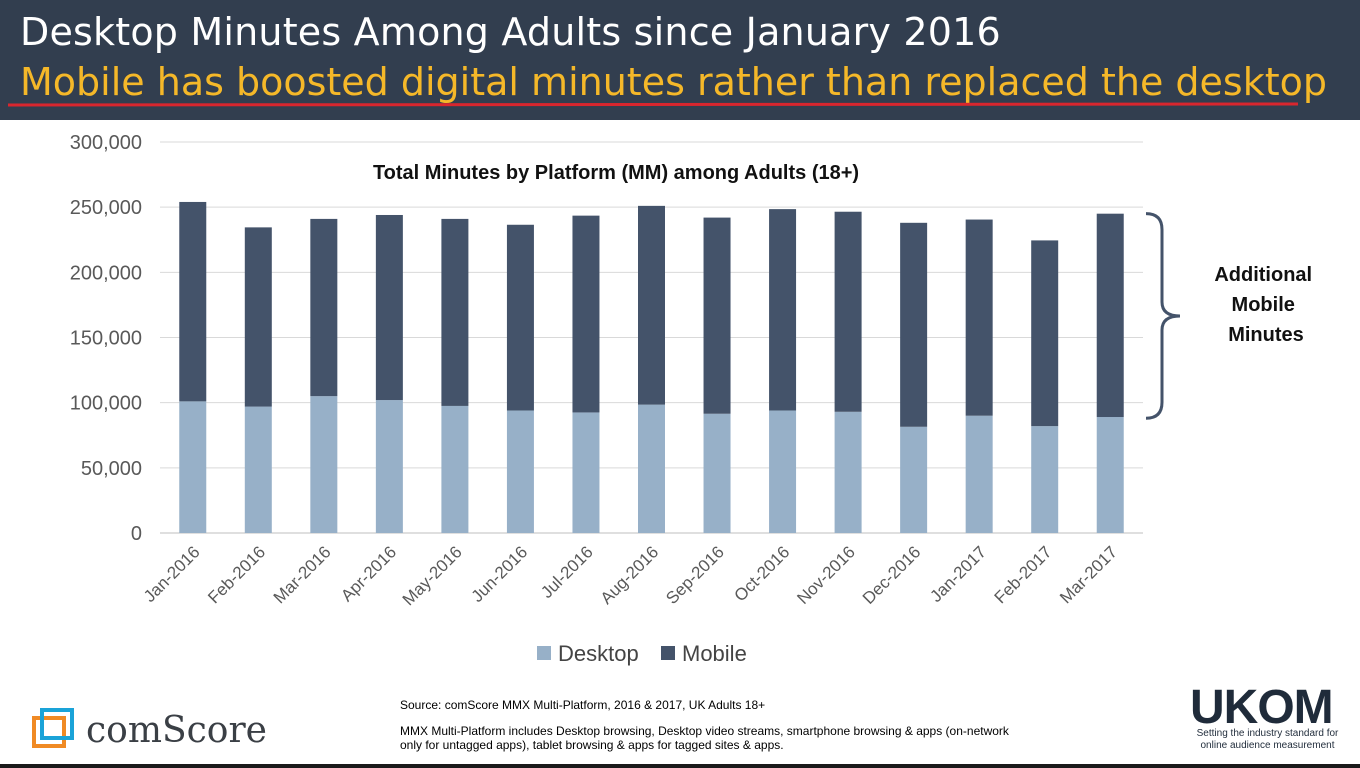 The image size is (1360, 768). Describe the element at coordinates (324, 464) in the screenshot. I see `bar-desktop-mar-2016` at that location.